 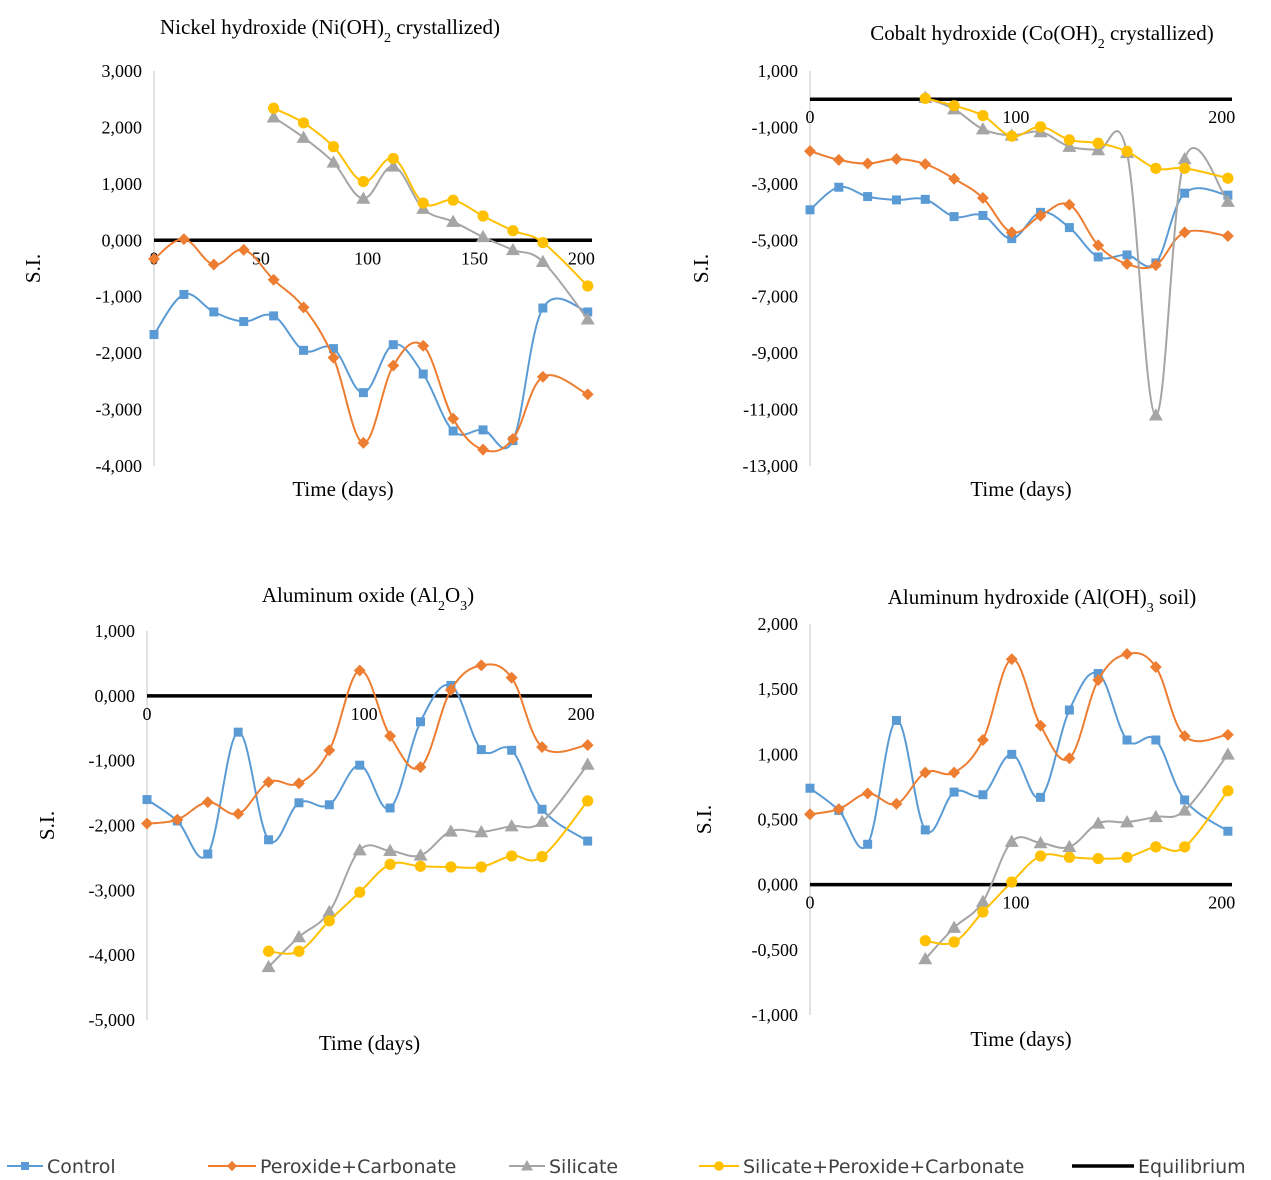 What do you see at coordinates (883, 1167) in the screenshot?
I see `legend-label: Silicate+Peroxide+Carbonate` at bounding box center [883, 1167].